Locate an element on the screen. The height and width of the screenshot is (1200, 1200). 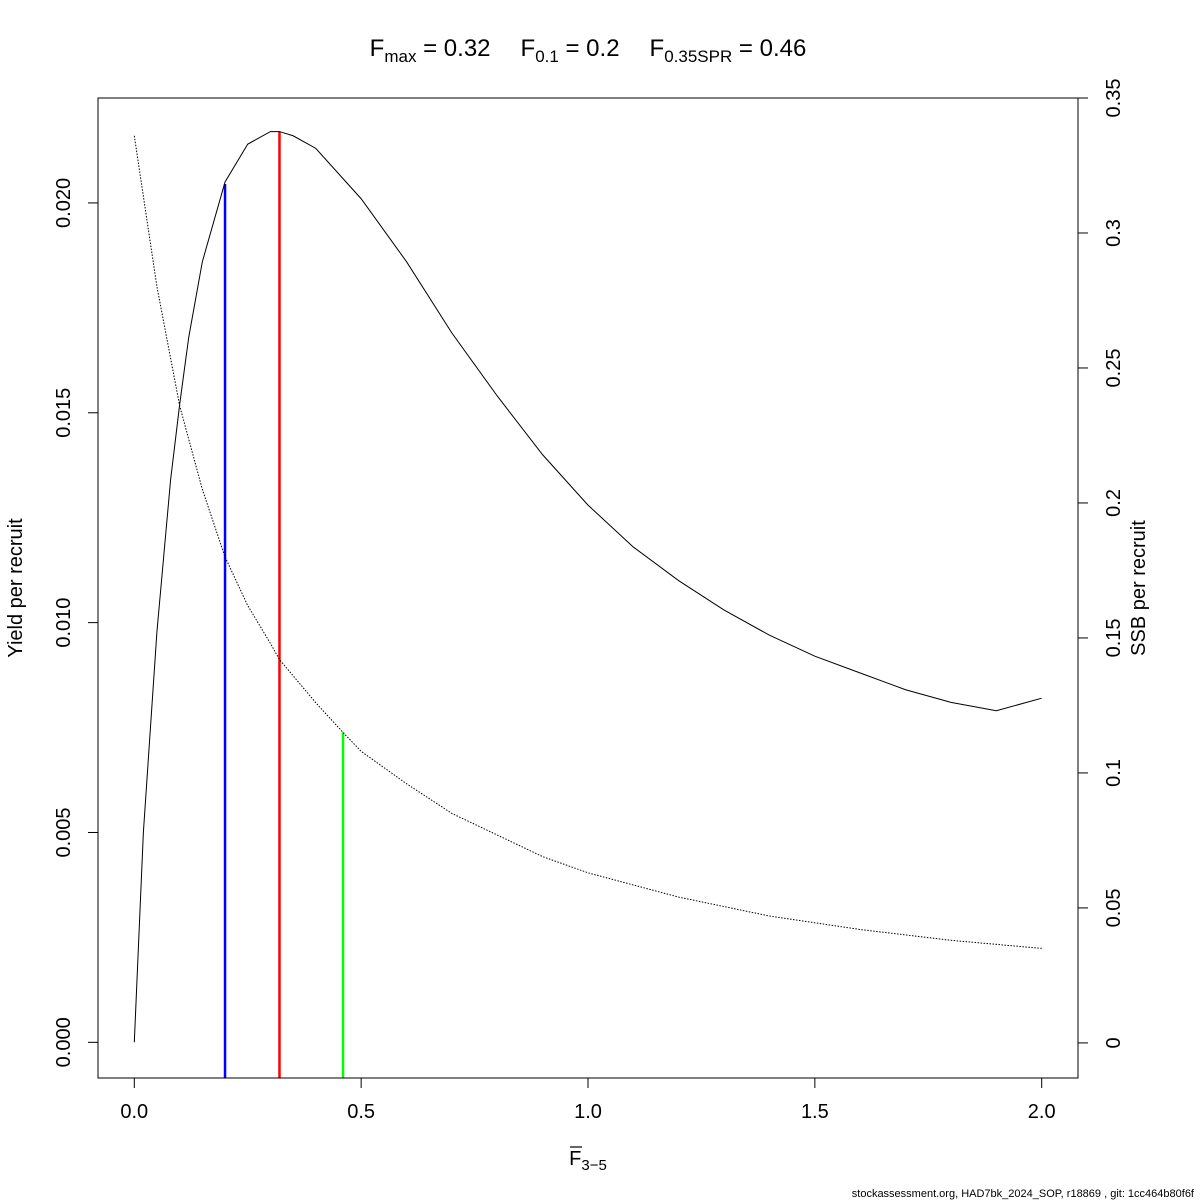
y-right-tick-label: 0.1 is located at coordinates (1114, 773).